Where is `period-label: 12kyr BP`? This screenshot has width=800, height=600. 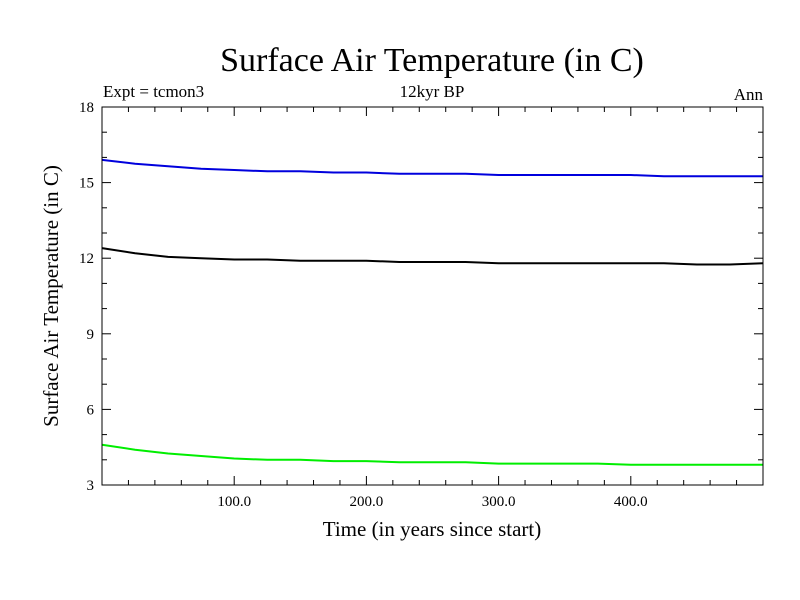 period-label: 12kyr BP is located at coordinates (432, 91).